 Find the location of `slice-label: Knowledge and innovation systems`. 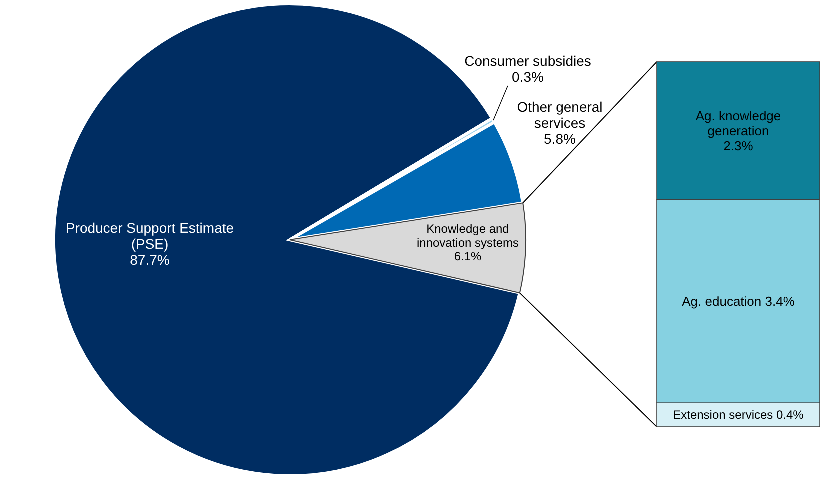

slice-label: Knowledge and innovation systems is located at coordinates (468, 236).